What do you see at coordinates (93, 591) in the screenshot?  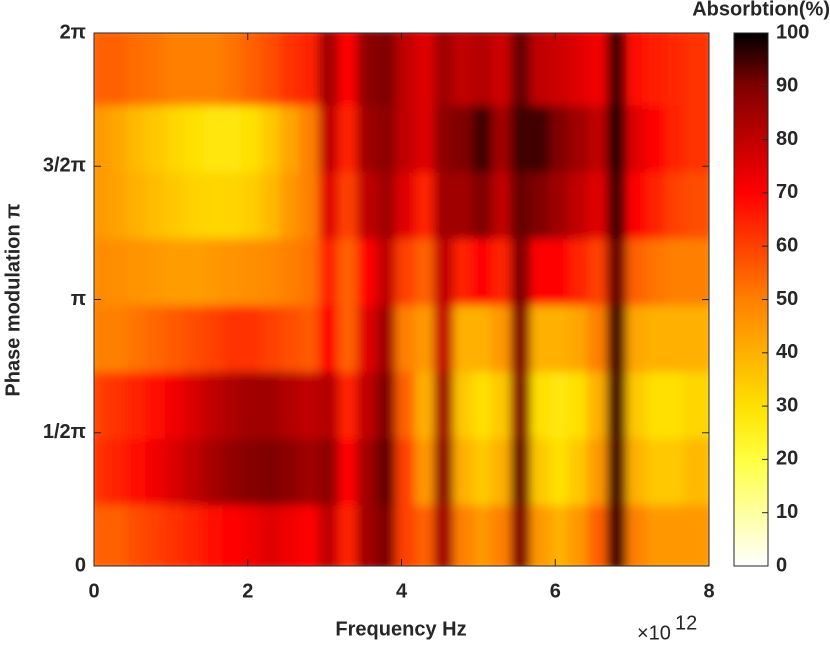 I see `x-tick-label: 0` at bounding box center [93, 591].